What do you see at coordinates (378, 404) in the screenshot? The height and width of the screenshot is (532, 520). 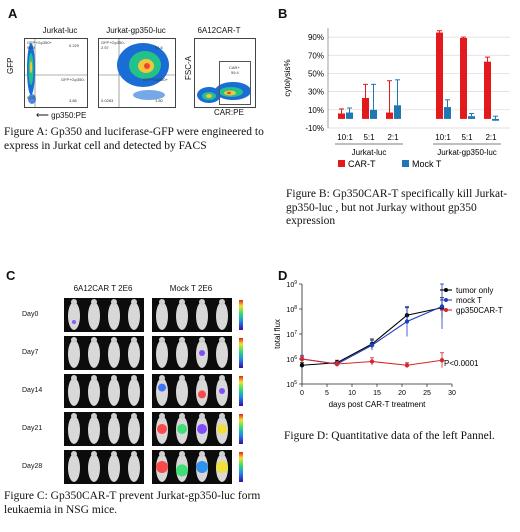 I see `chart-d-xlabel: days post CAR-T treatment` at bounding box center [378, 404].